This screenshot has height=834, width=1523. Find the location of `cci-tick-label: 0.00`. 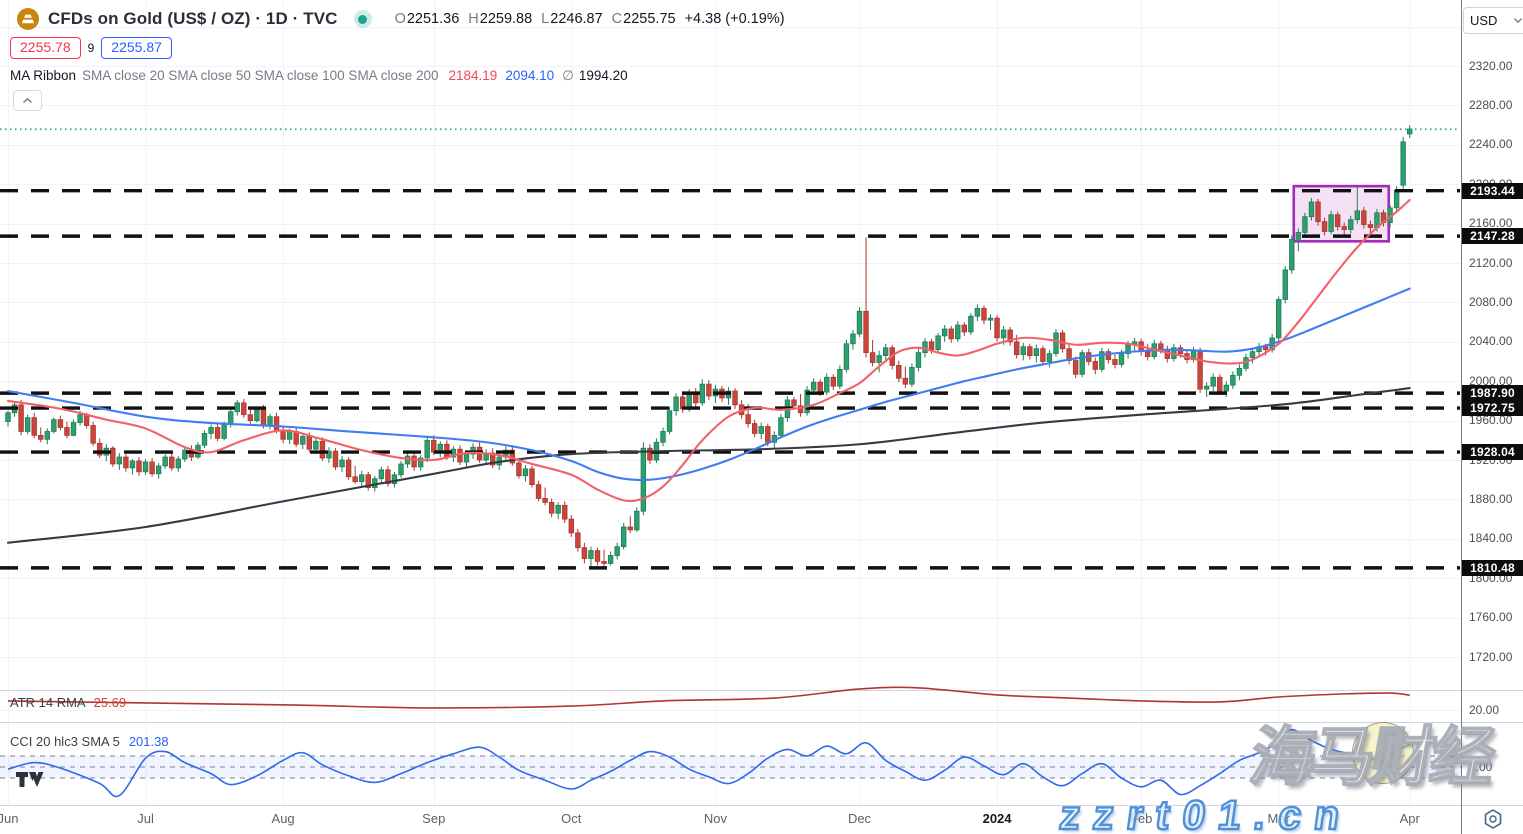

cci-tick-label: 0.00 is located at coordinates (1481, 766).